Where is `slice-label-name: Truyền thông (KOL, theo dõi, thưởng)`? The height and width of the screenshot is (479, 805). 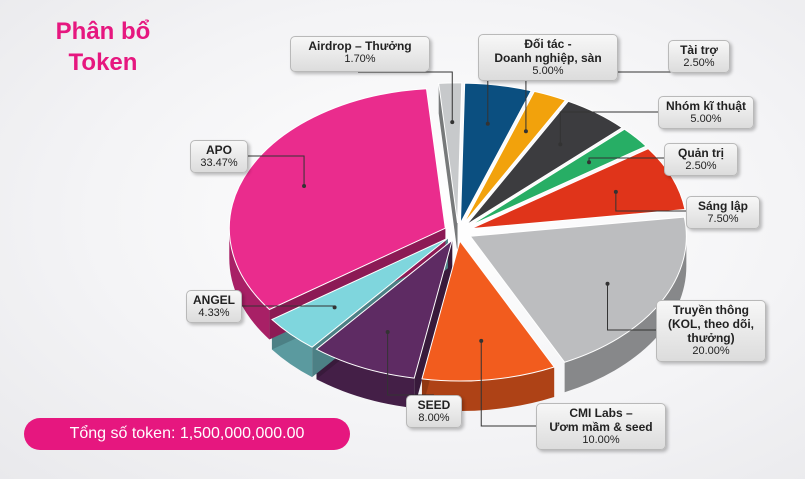 slice-label-name: Truyền thông (KOL, theo dõi, thưởng) is located at coordinates (711, 324).